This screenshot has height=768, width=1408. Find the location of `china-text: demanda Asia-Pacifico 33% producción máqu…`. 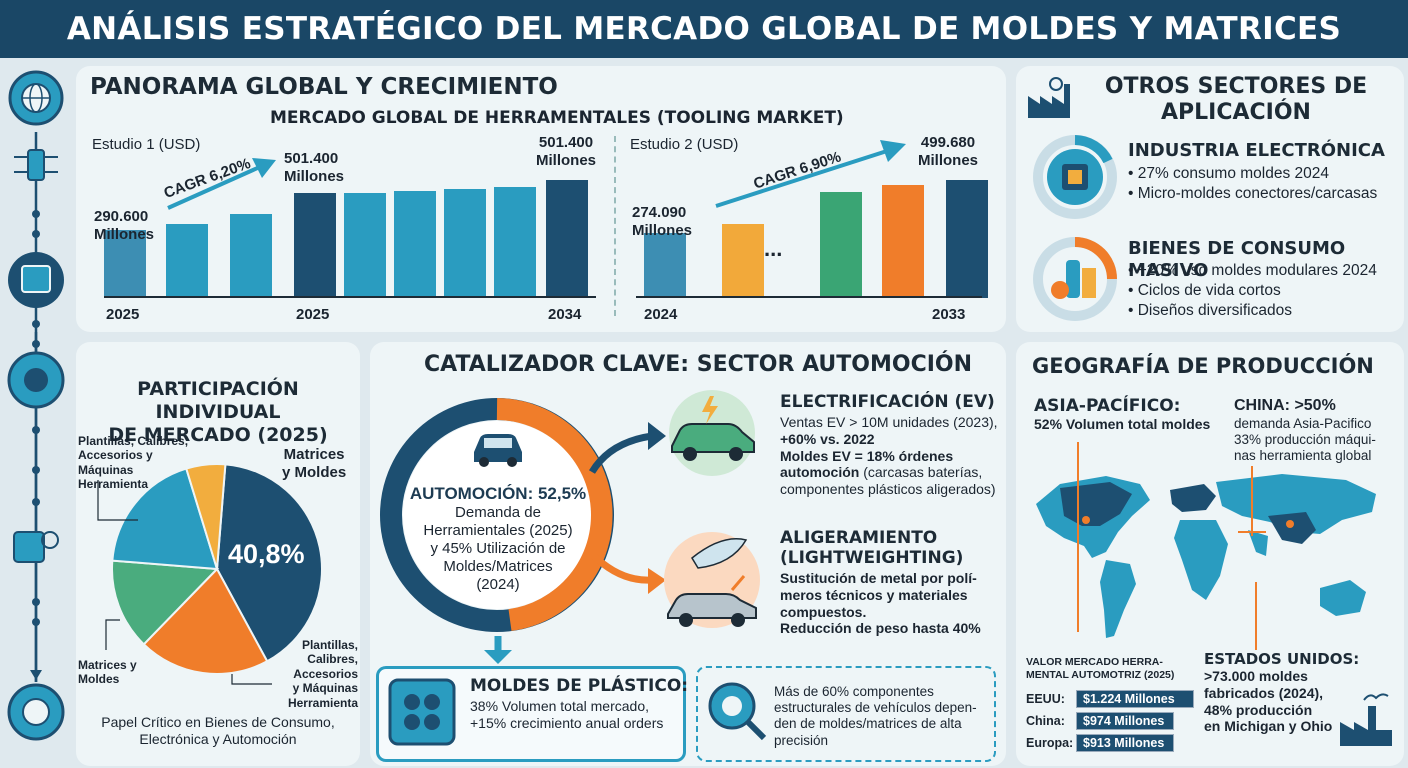

china-text: demanda Asia-Pacifico 33% producción máqu… is located at coordinates (1305, 440).